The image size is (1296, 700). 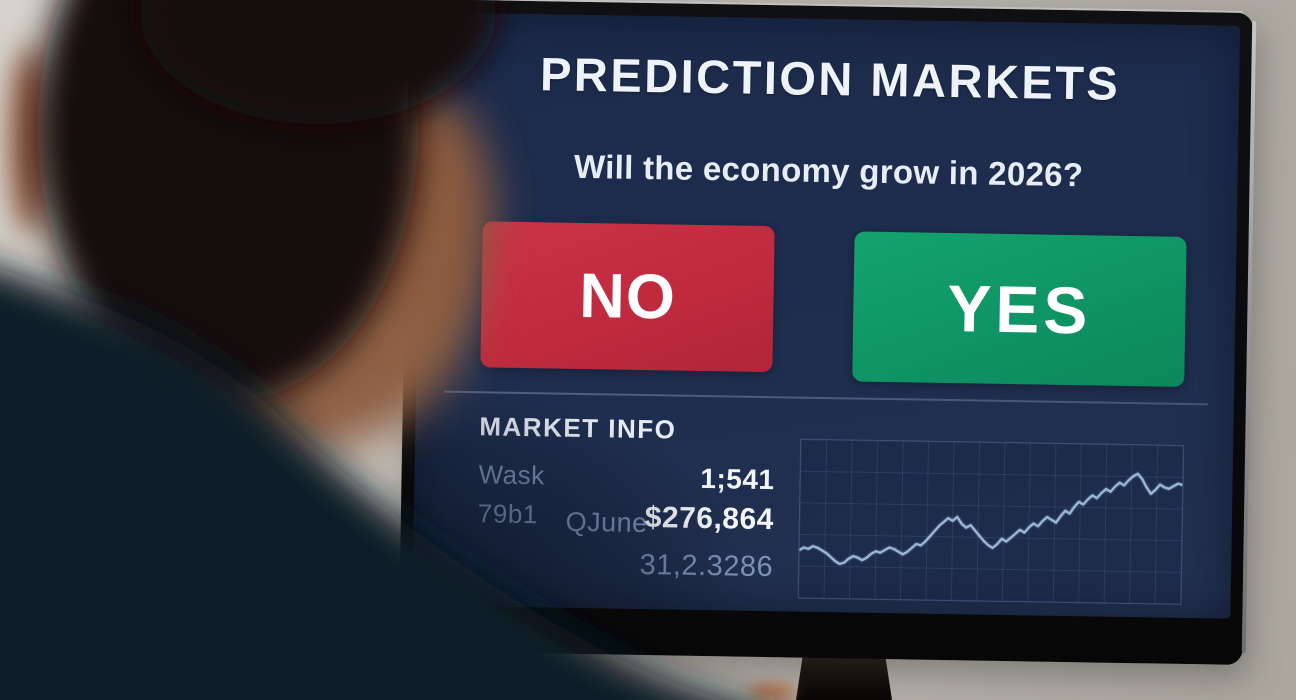 What do you see at coordinates (578, 428) in the screenshot?
I see `market-info-heading: MARKET INFO` at bounding box center [578, 428].